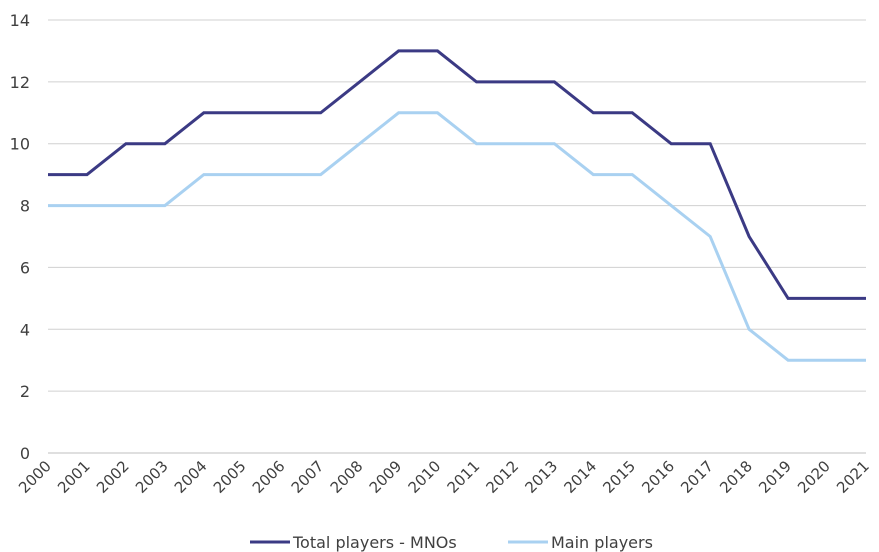 The width and height of the screenshot is (879, 552). Describe the element at coordinates (425, 477) in the screenshot. I see `x-tick-label: 2010` at that location.